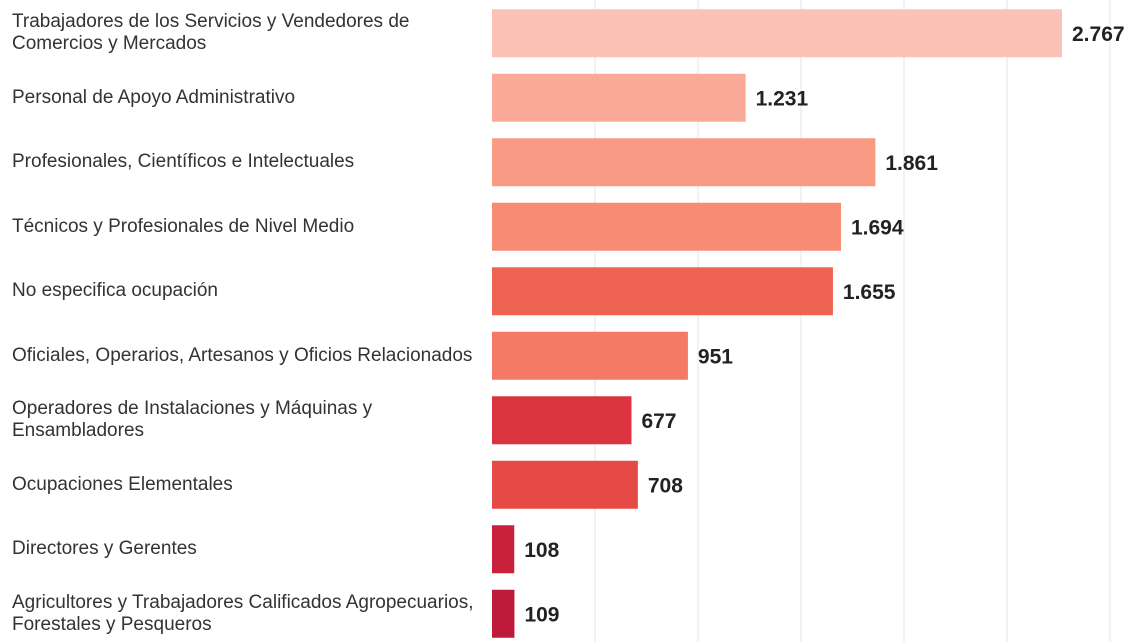 The image size is (1144, 642). What do you see at coordinates (154, 97) in the screenshot?
I see `category-label: Personal de Apoyo Administrativo` at bounding box center [154, 97].